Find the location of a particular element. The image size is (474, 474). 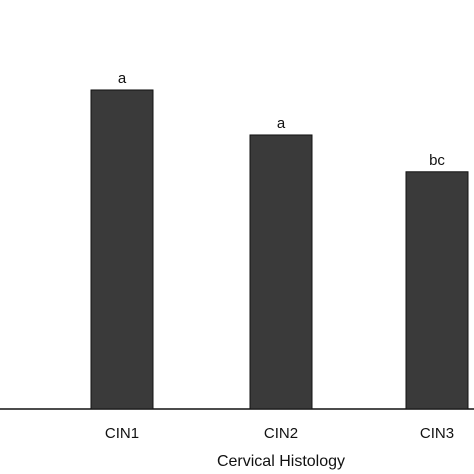

x-tick-label-cin1: CIN1 is located at coordinates (122, 433).